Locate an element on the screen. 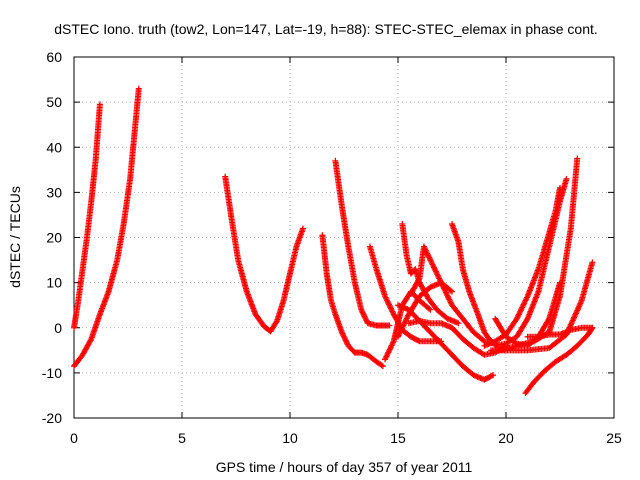 The height and width of the screenshot is (480, 640). y-tick-label: -20 is located at coordinates (52, 418).